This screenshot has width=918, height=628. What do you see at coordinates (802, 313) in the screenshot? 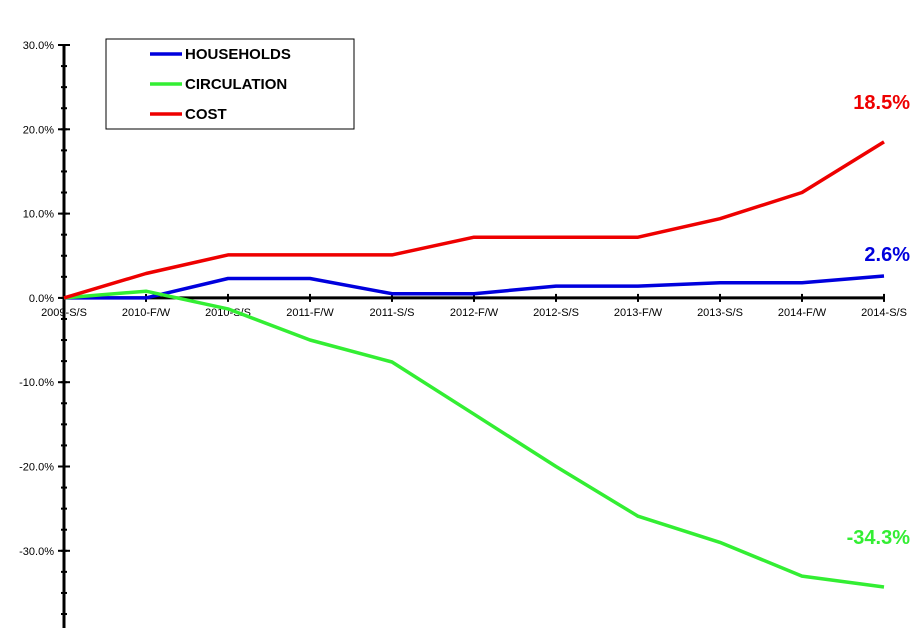
I see `x-tick-label: 2014-F/W` at bounding box center [802, 313].